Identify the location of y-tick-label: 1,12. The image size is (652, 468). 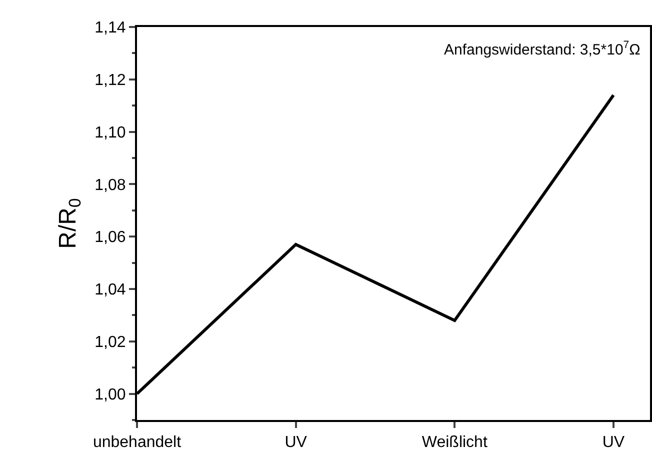
(110, 80).